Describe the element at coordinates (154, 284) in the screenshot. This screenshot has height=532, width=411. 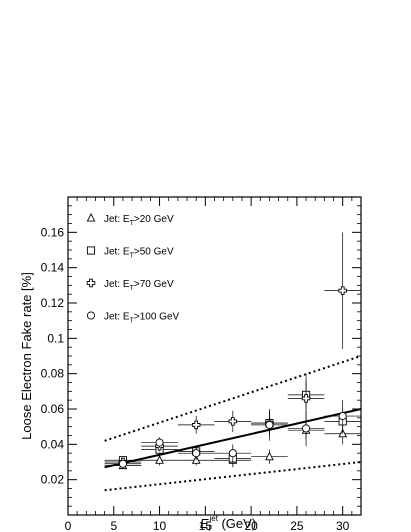
I see `legend-label-suffix: >70 GeV` at that location.